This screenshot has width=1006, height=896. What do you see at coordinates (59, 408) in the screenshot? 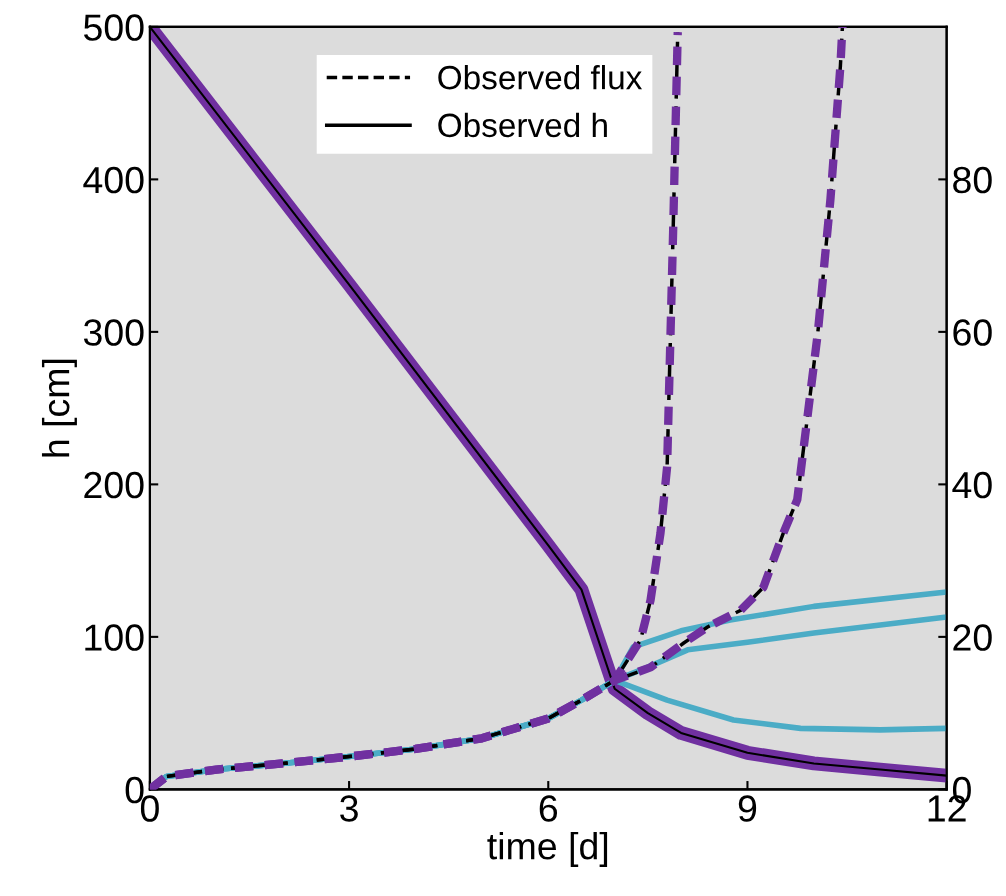
I see `y-axis-title: h [cm]` at bounding box center [59, 408].